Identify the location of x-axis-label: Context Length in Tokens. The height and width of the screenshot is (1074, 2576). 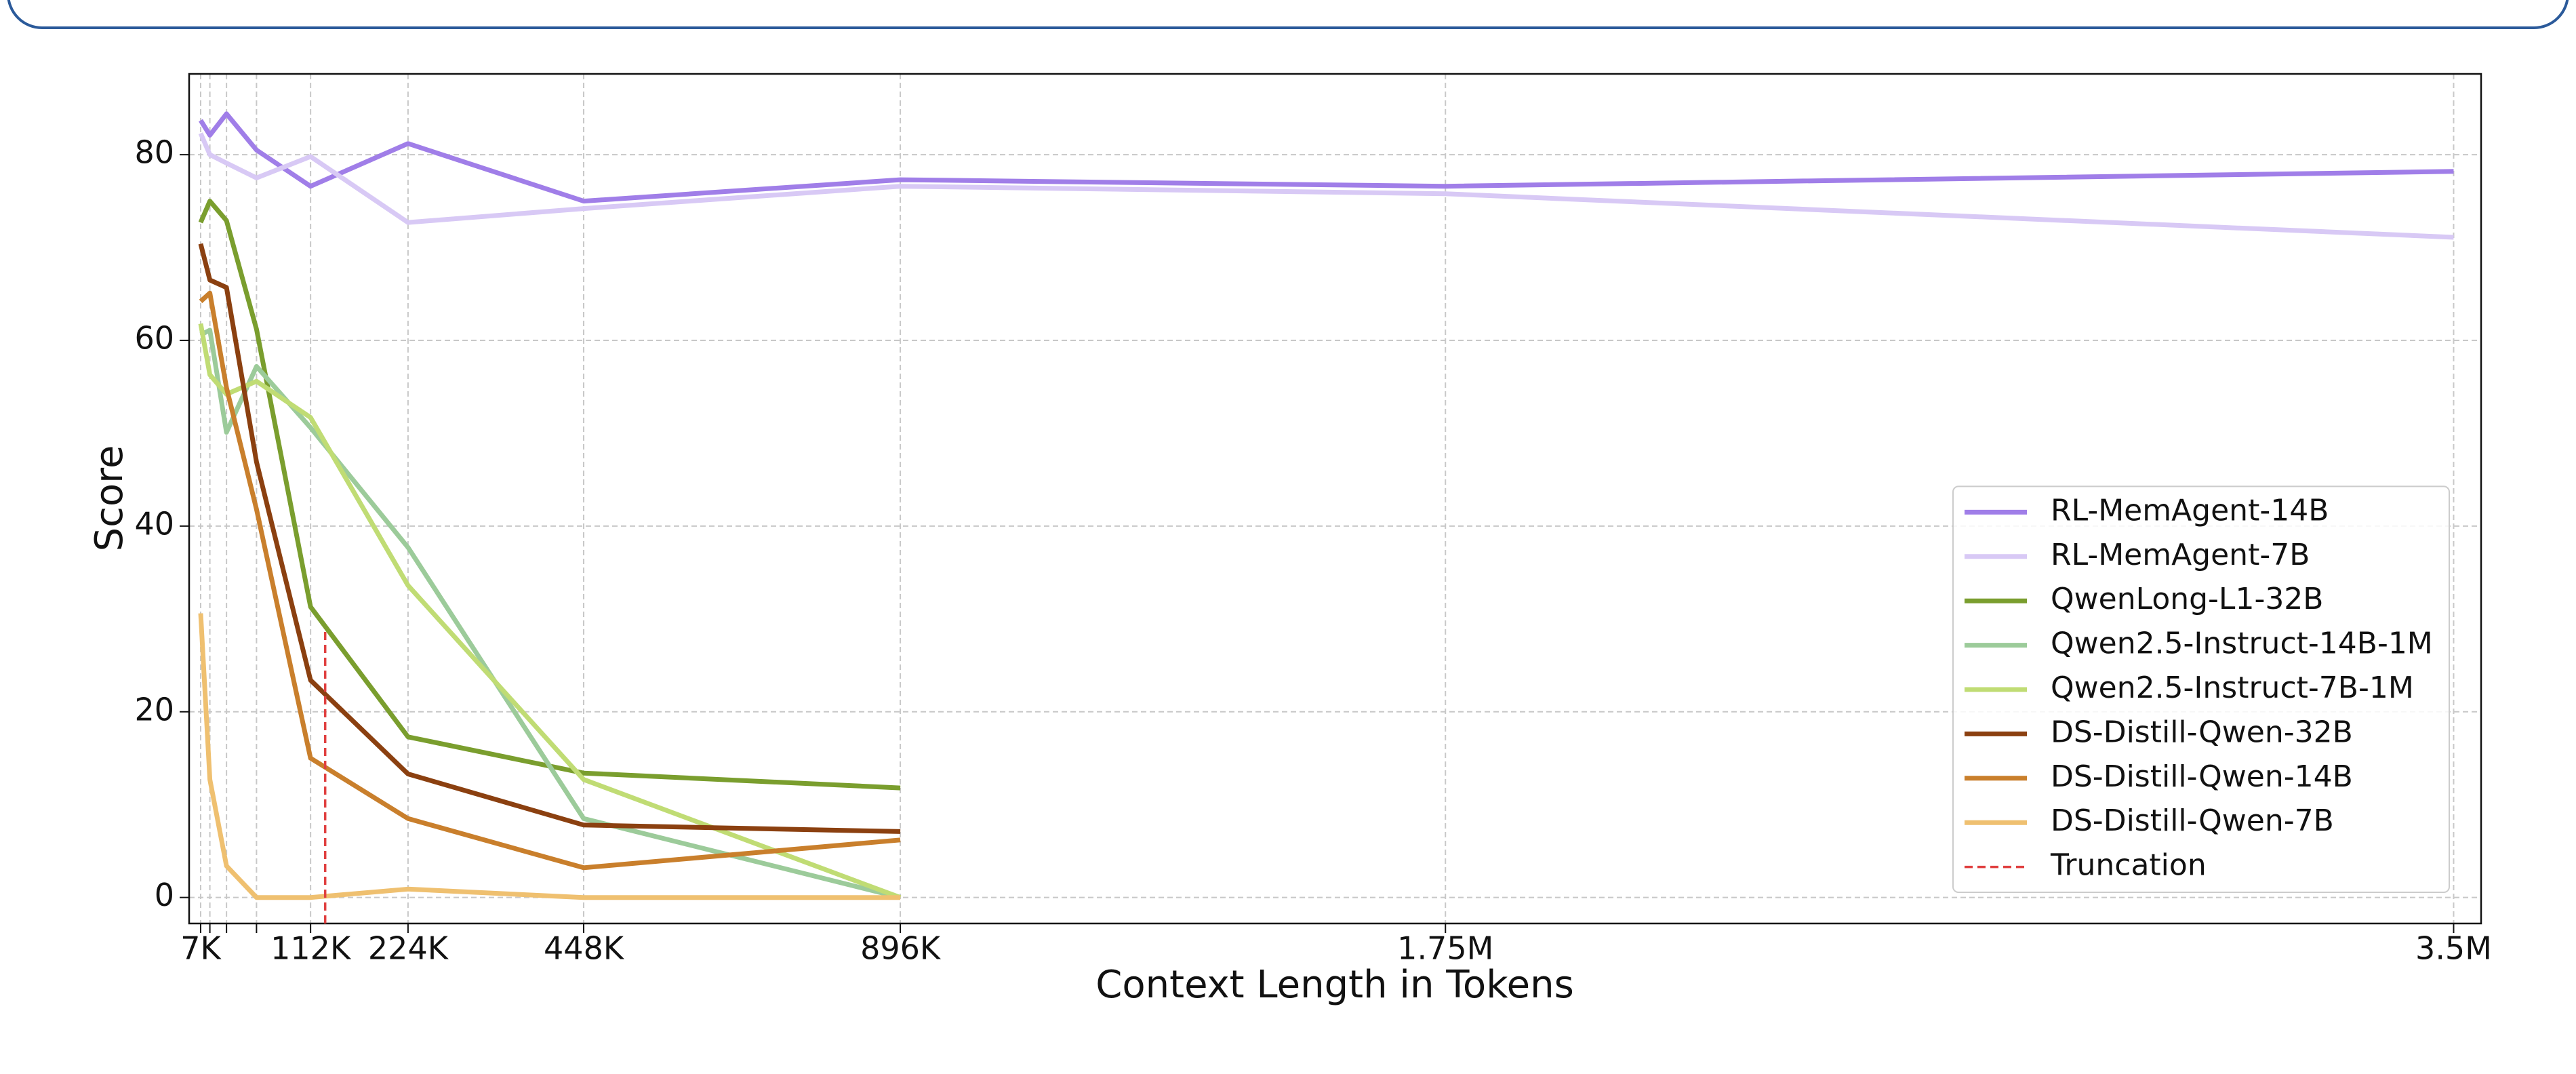
(1334, 985).